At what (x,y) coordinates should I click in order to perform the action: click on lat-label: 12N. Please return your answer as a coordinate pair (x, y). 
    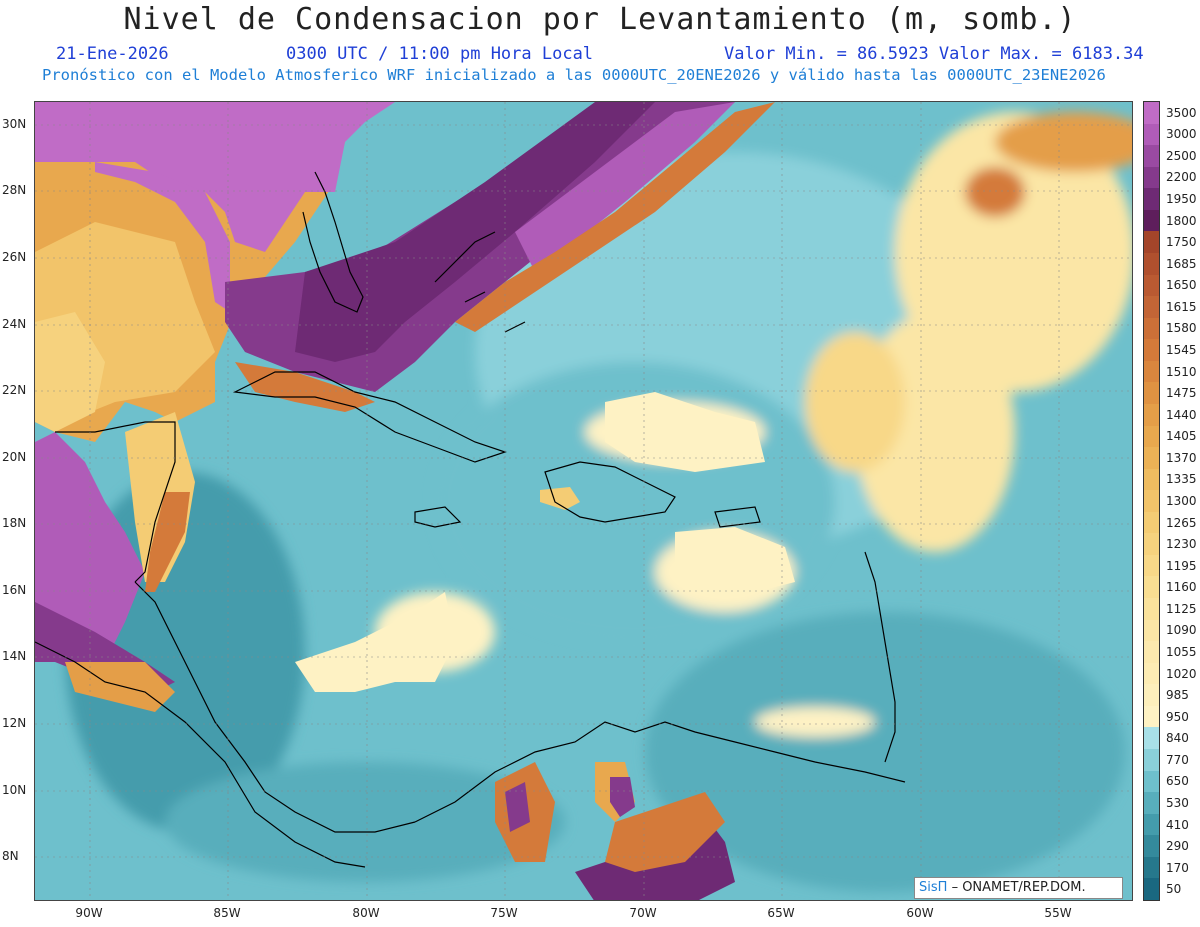
    Looking at the image, I should click on (14, 723).